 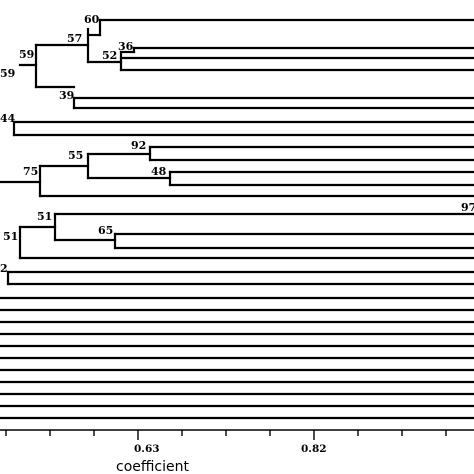 I want to click on node-label-36: 36, so click(x=126, y=46).